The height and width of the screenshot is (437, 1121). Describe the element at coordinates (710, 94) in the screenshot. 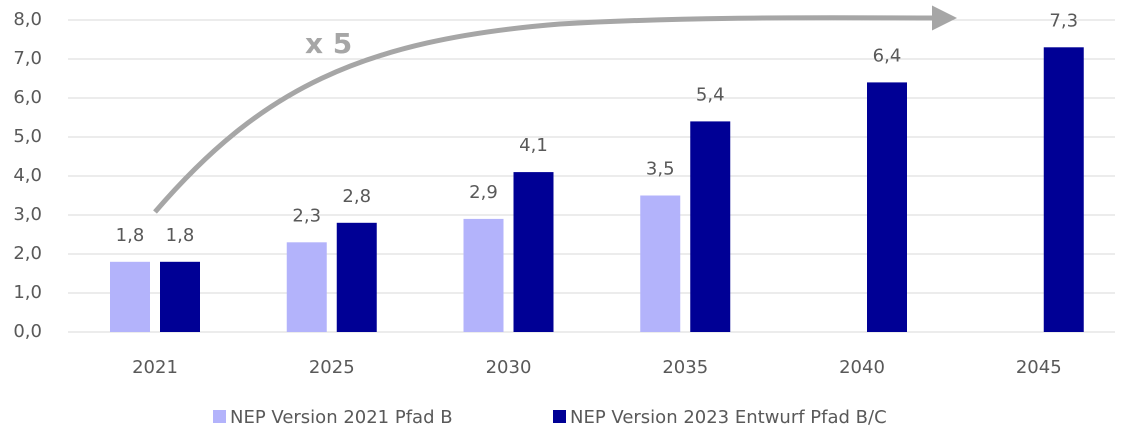

I see `data-label: 5,4` at that location.